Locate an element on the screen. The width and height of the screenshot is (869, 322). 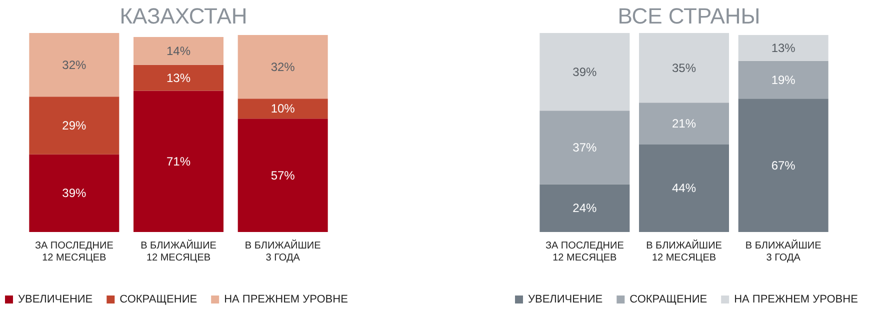
data-label: 71% is located at coordinates (178, 161).